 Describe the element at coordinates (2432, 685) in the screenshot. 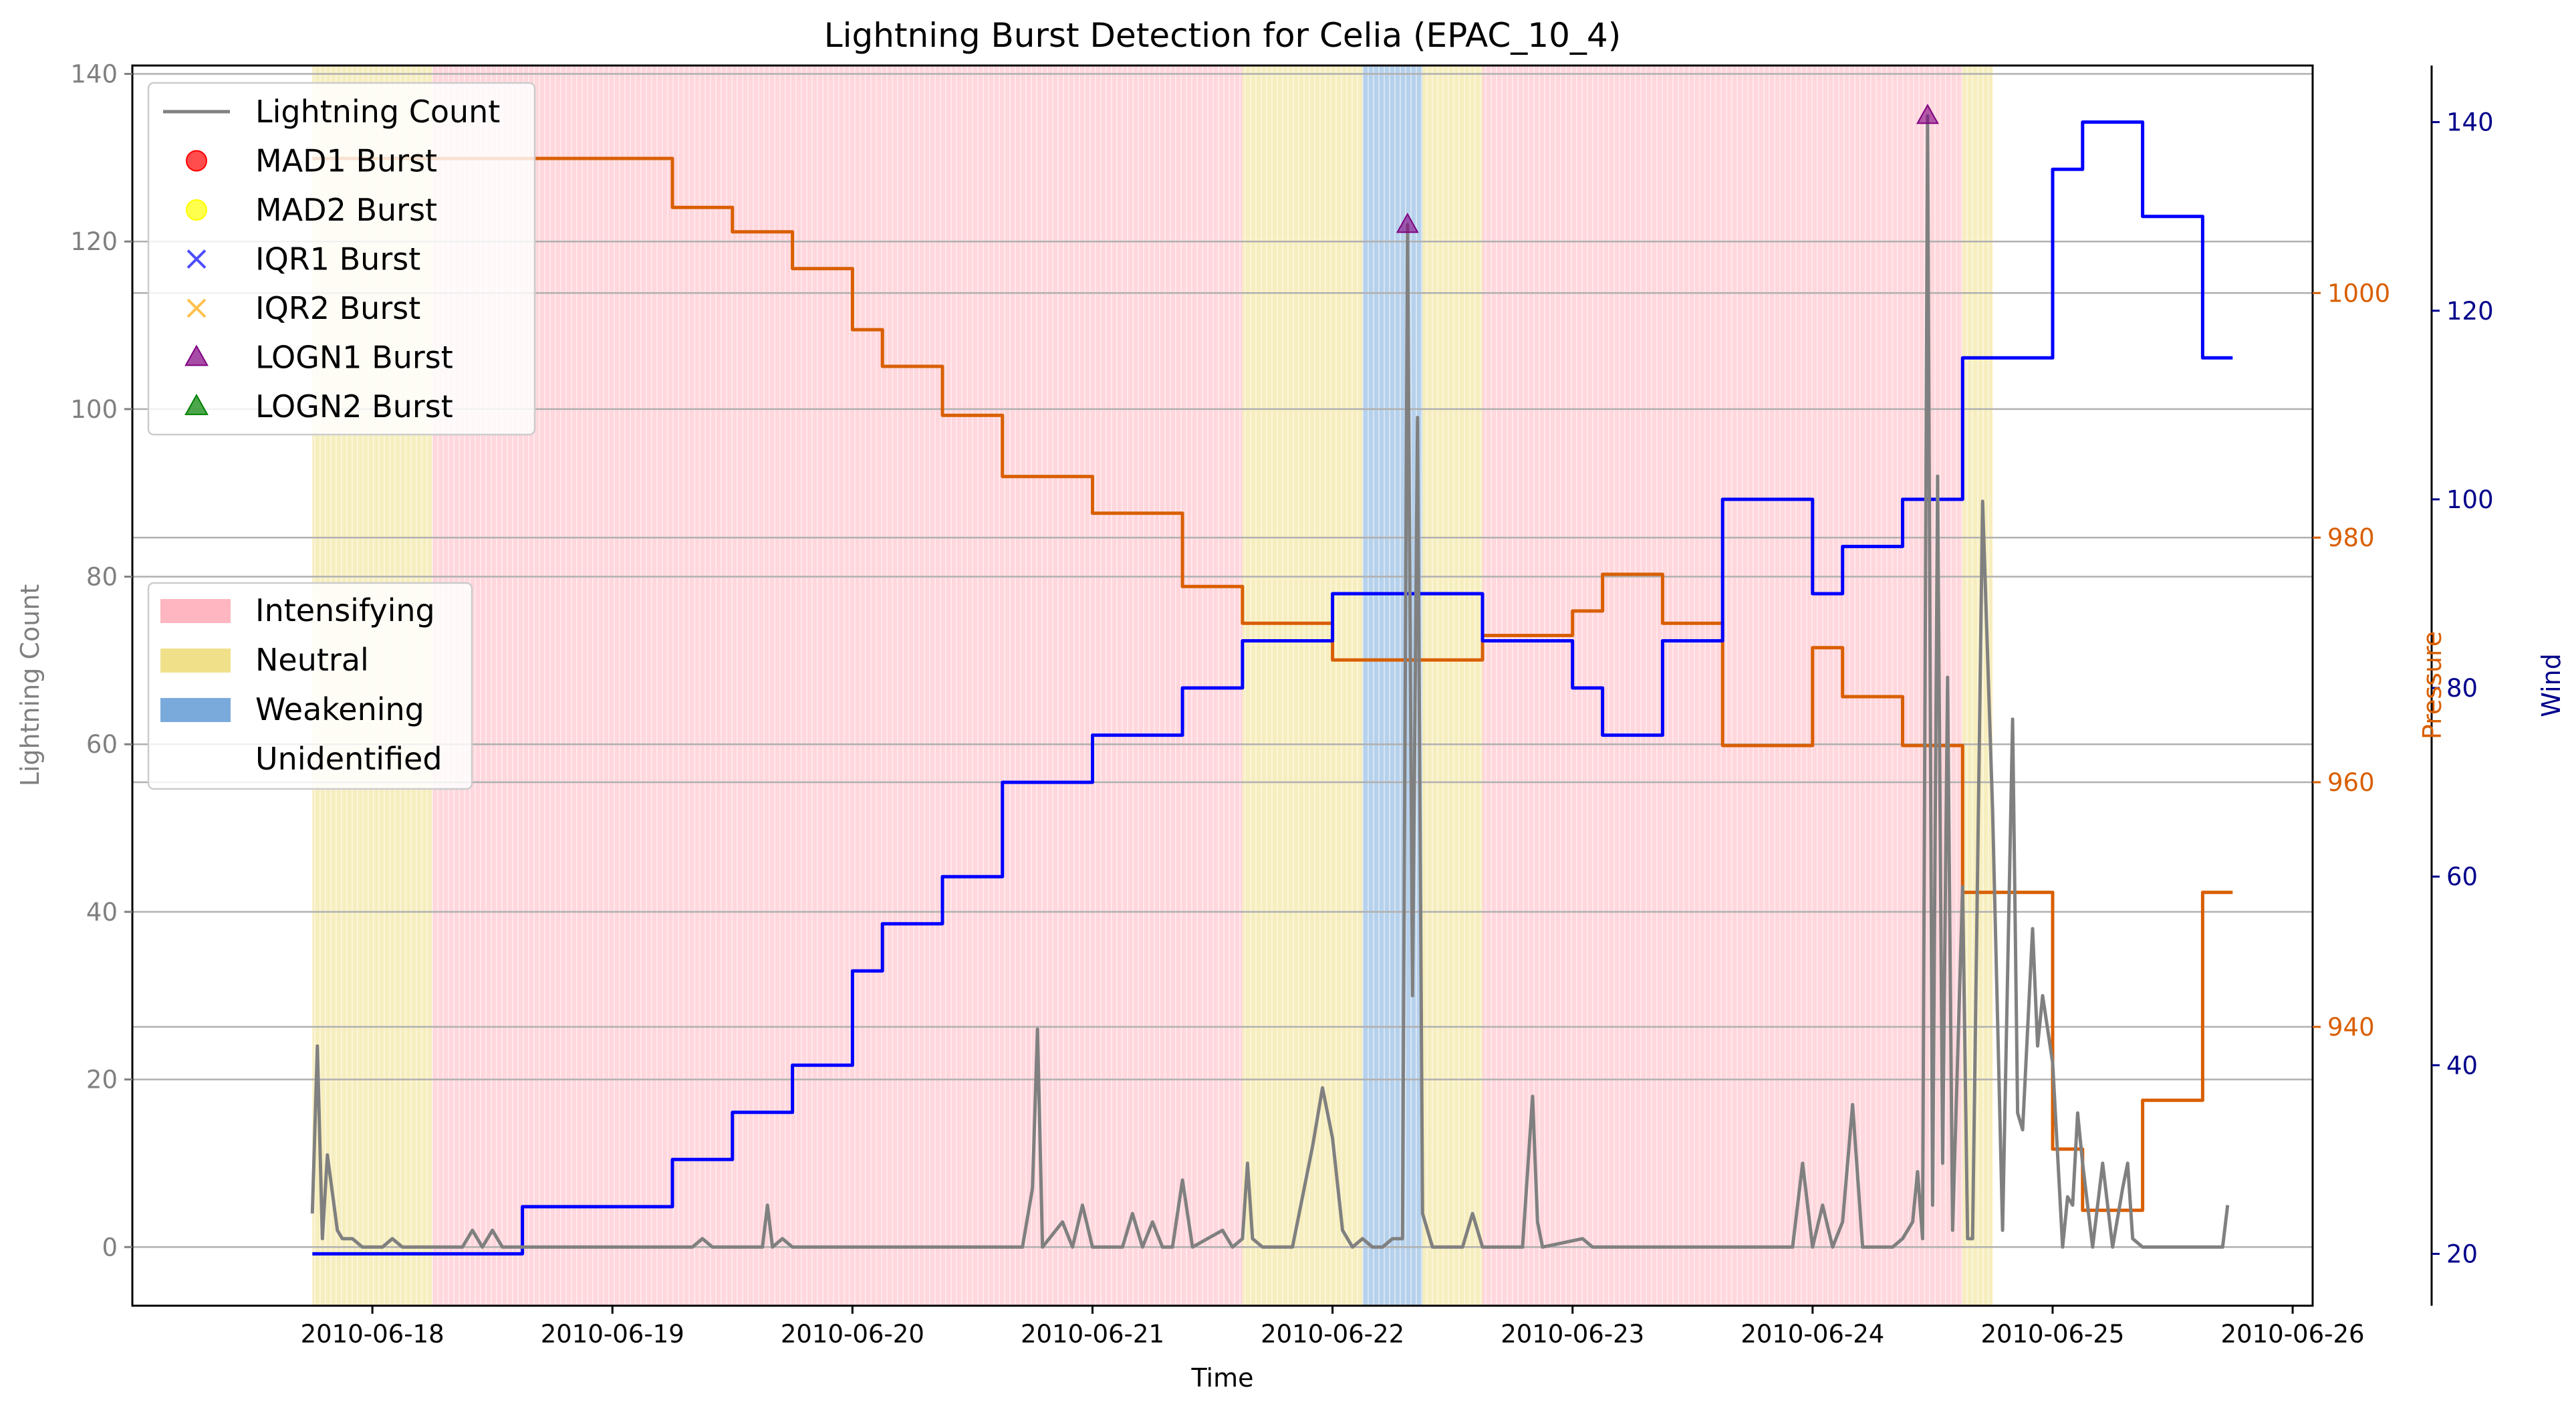

I see `y2-axis-label: Pressure` at that location.